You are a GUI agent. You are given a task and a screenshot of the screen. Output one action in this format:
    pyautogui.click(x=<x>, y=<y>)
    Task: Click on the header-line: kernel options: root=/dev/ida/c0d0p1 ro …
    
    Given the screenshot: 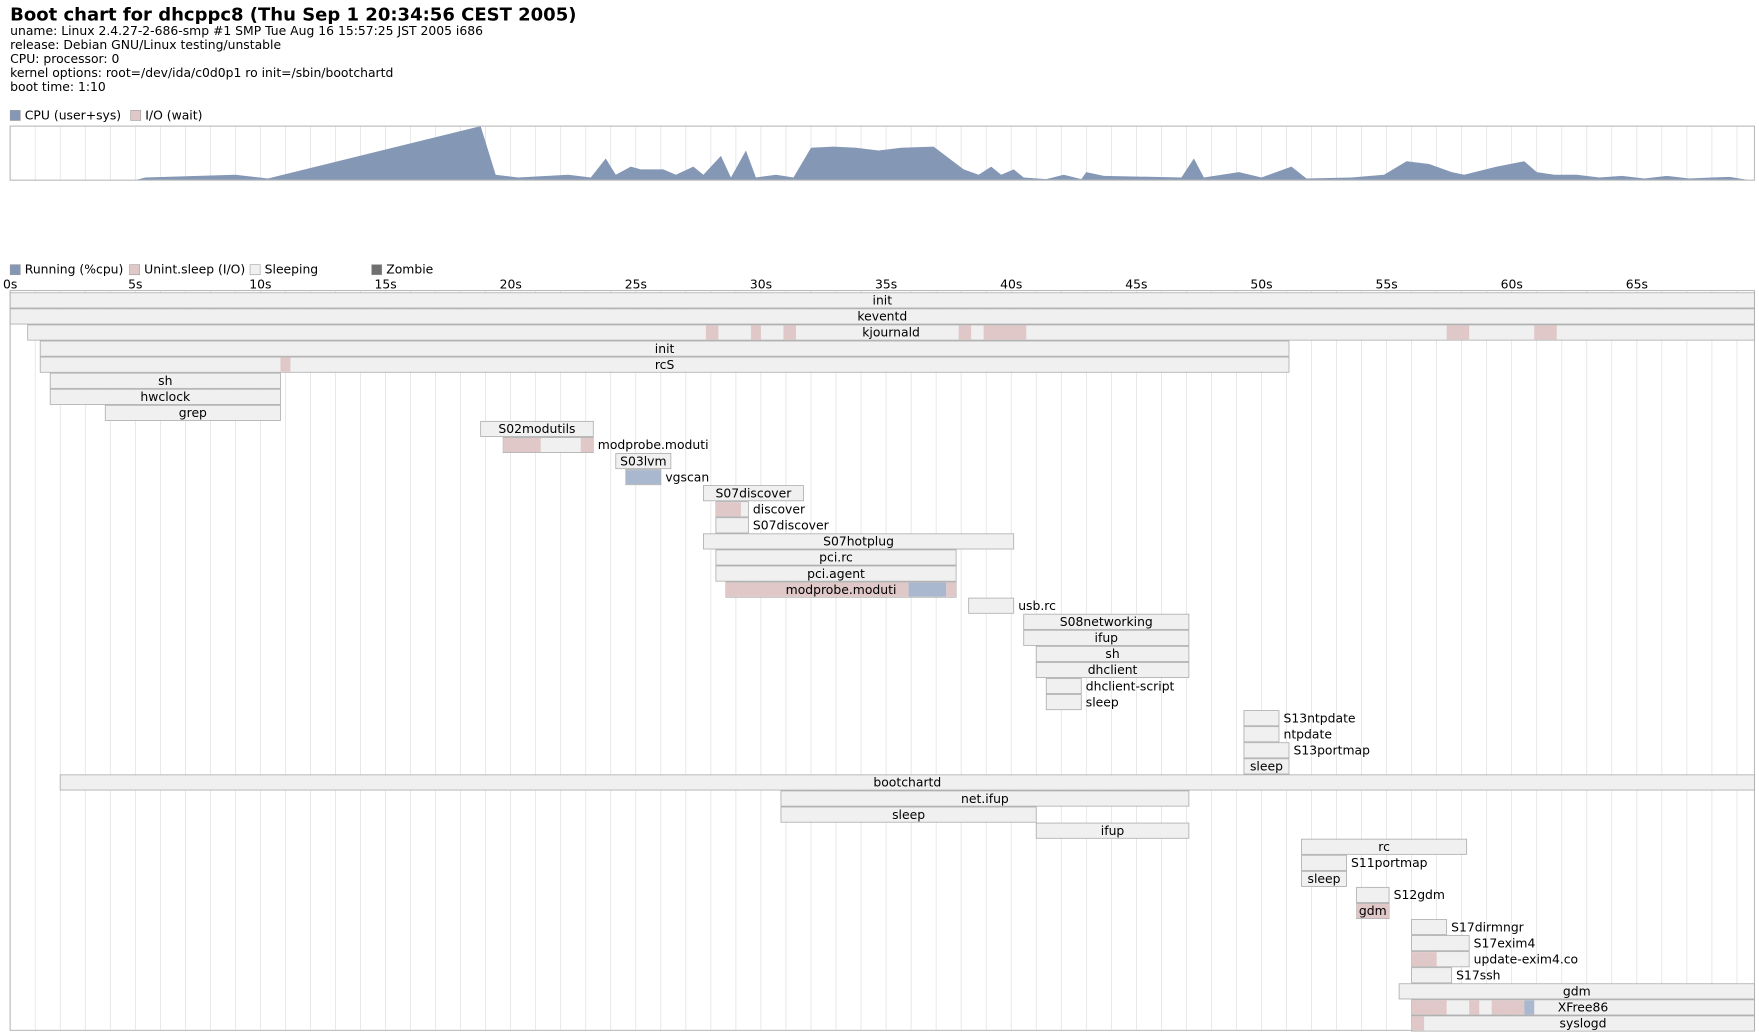 What is the action you would take?
    pyautogui.click(x=201, y=73)
    